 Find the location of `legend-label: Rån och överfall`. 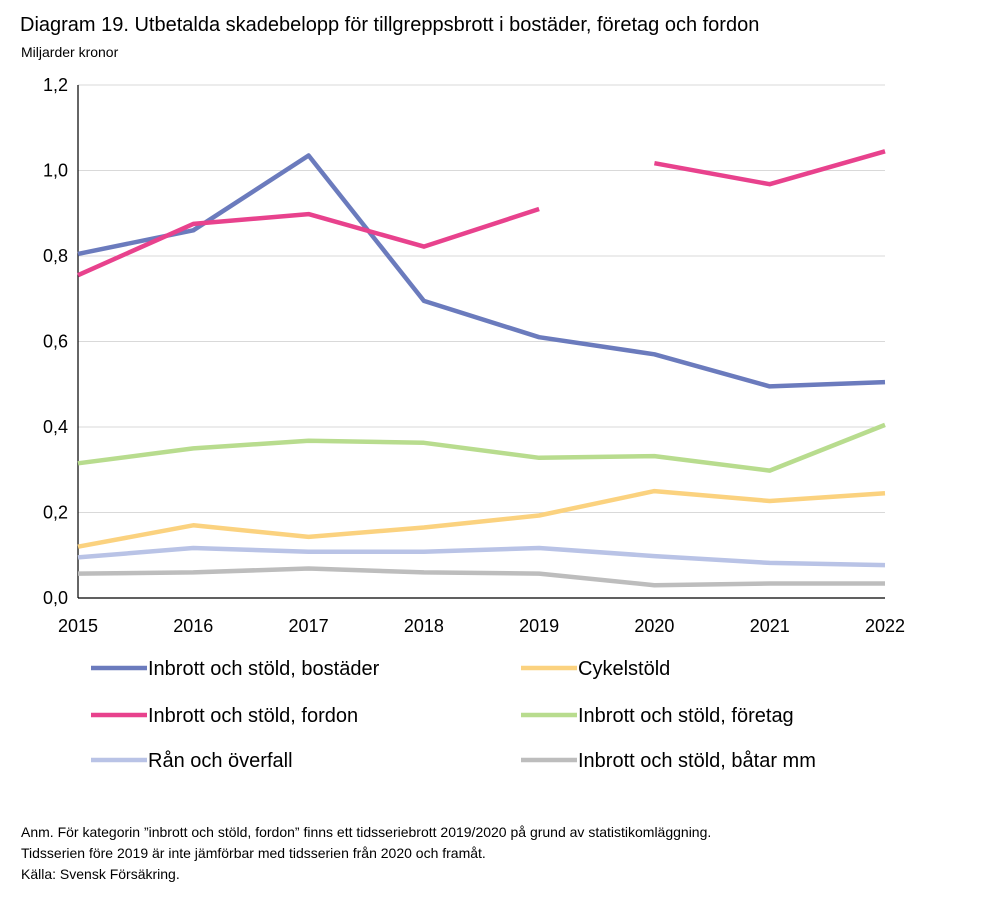

legend-label: Rån och överfall is located at coordinates (220, 761).